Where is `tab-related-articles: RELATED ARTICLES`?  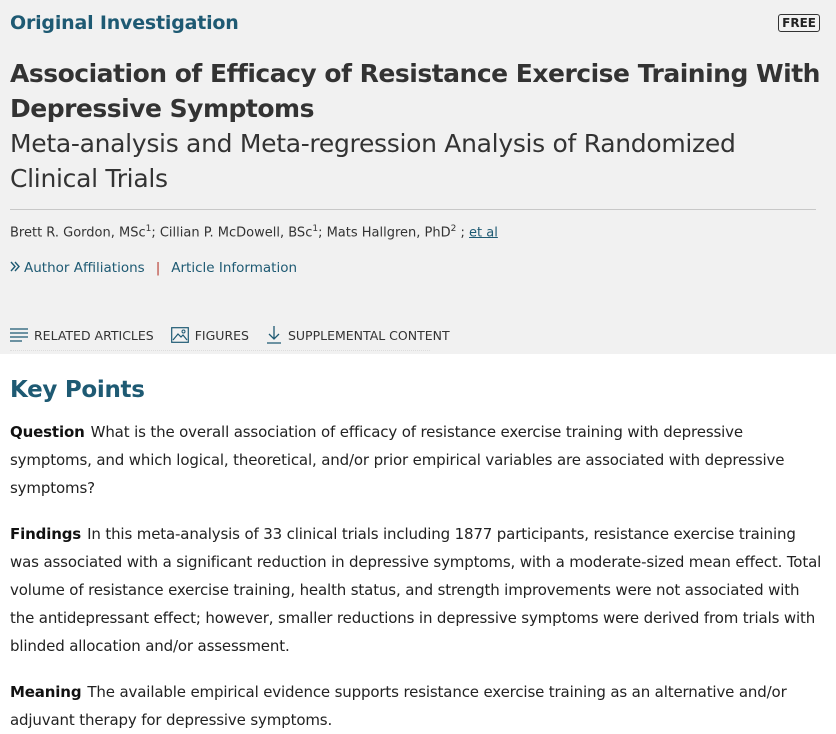
tab-related-articles: RELATED ARTICLES is located at coordinates (82, 335).